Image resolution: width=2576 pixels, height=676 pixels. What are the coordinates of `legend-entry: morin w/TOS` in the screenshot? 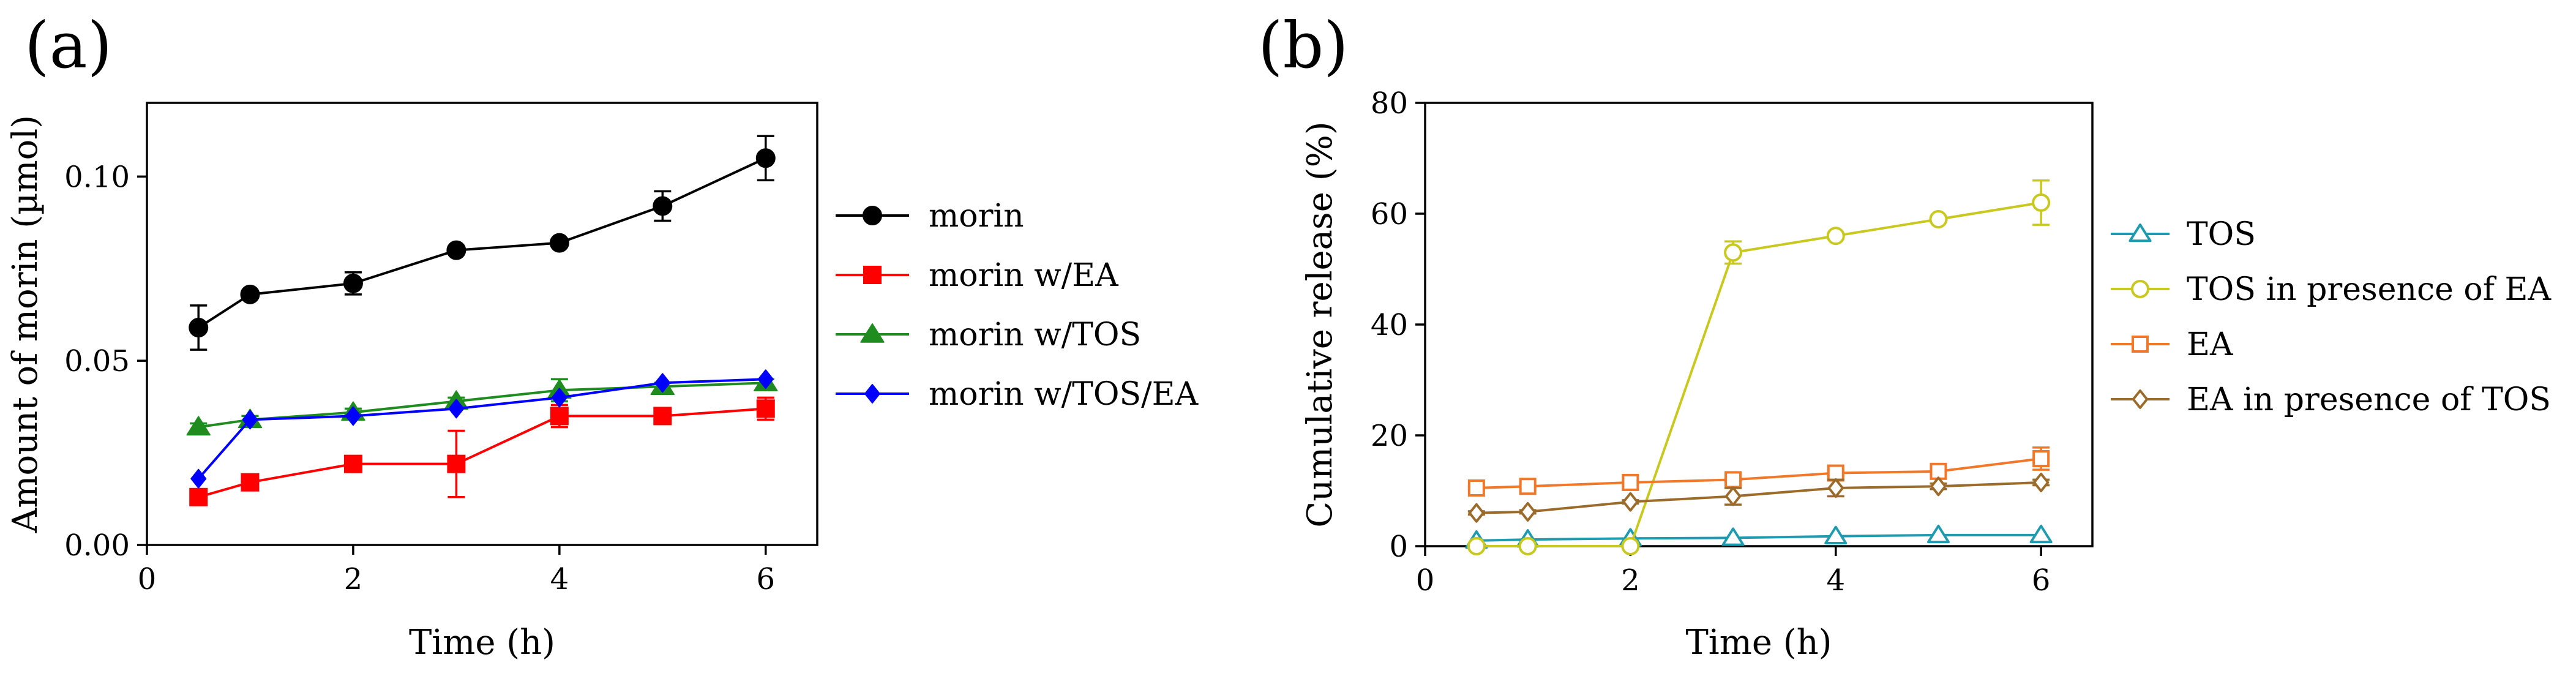 It's located at (1035, 335).